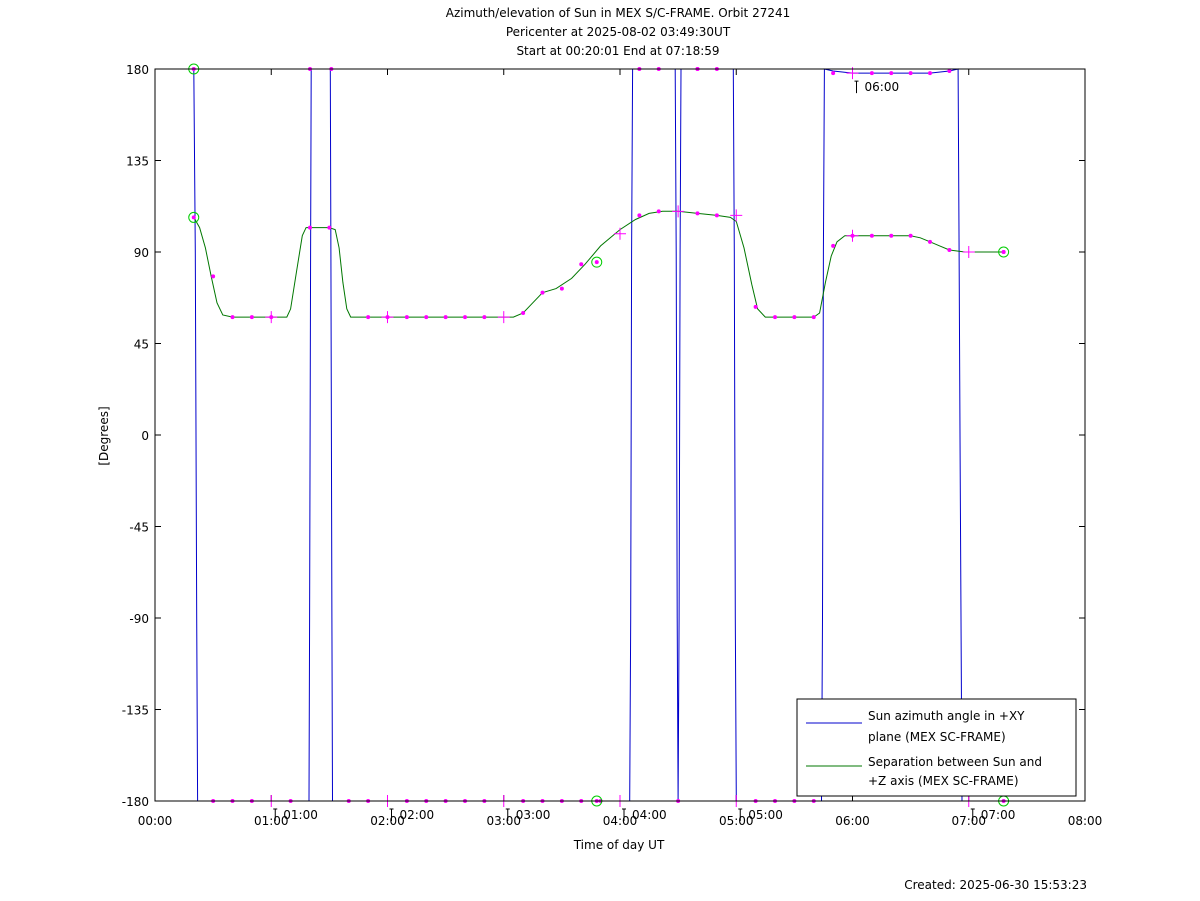  I want to click on x-tick-label: 04:00, so click(620, 821).